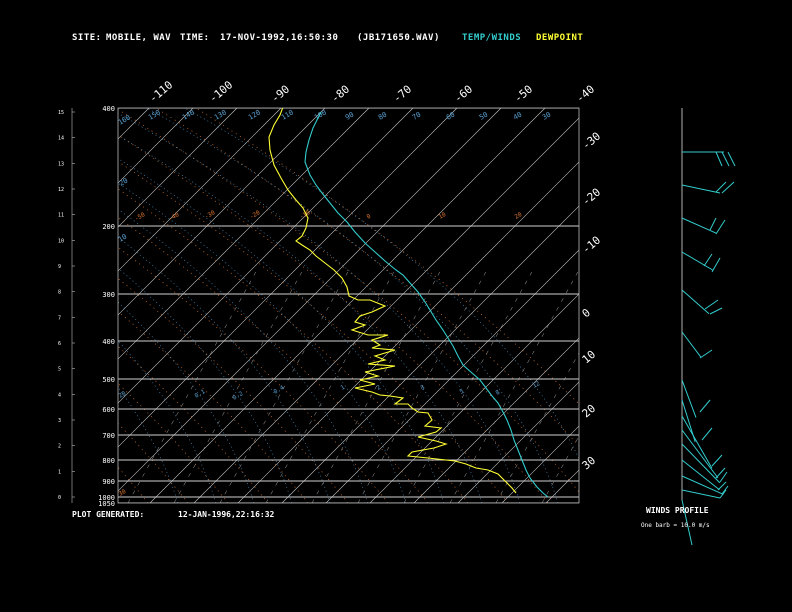  I want to click on dry-adiabat-label: -20, so click(255, 215).